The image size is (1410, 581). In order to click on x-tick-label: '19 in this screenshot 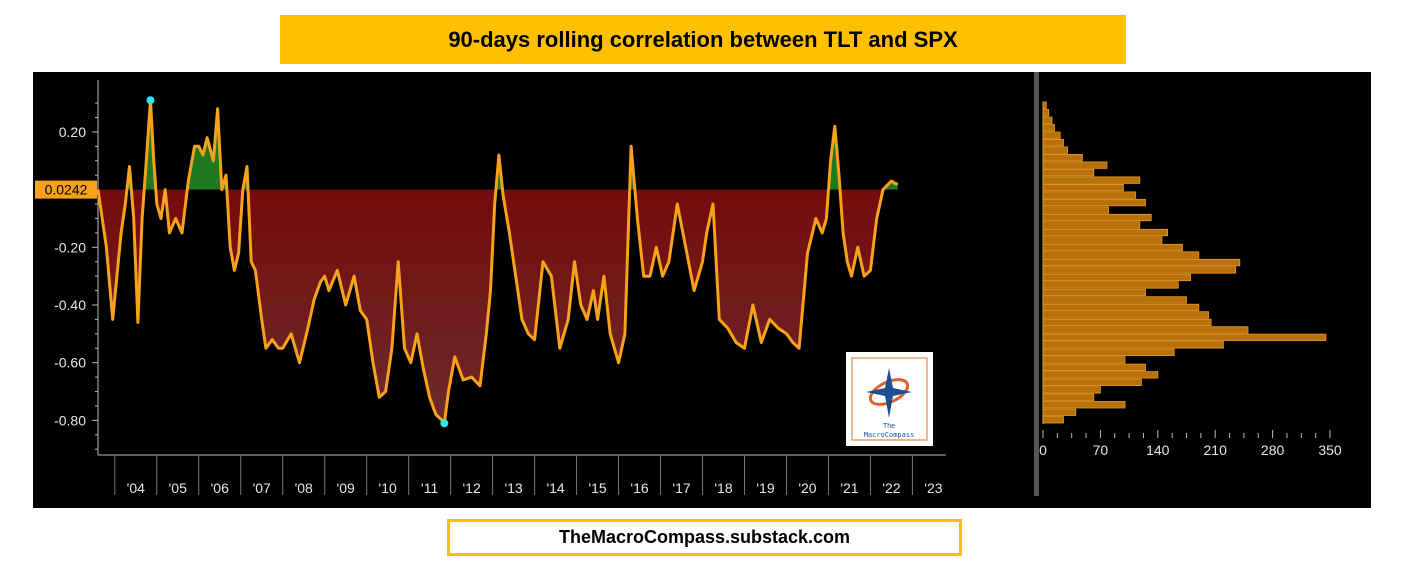, I will do `click(765, 488)`.